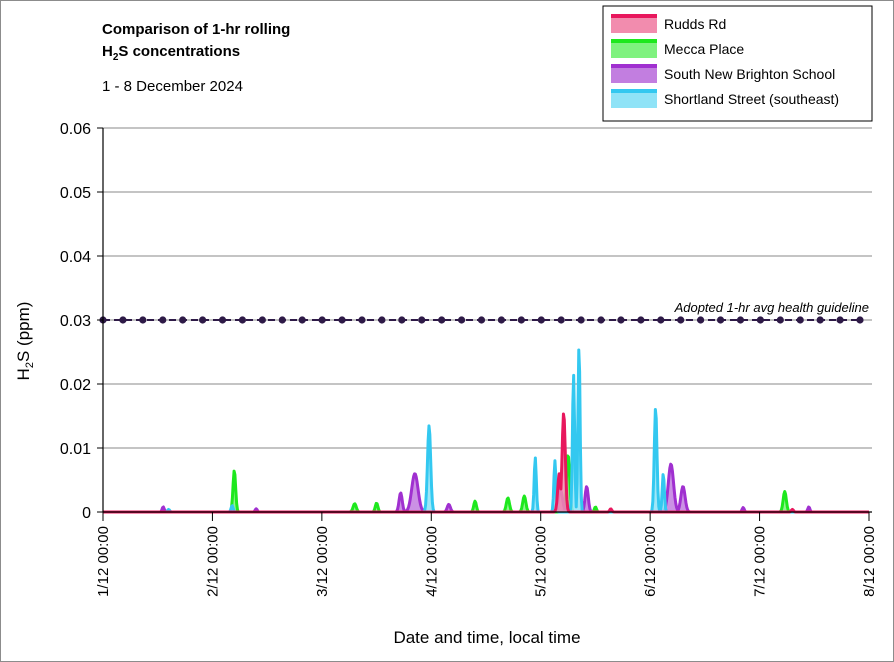  What do you see at coordinates (116, 57) in the screenshot?
I see `title-sub: 2` at bounding box center [116, 57].